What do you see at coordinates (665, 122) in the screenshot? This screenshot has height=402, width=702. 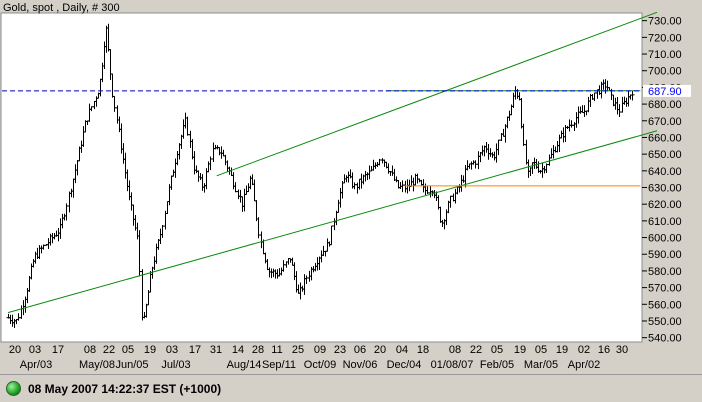 I see `y-tick-label: 670.00` at bounding box center [665, 122].